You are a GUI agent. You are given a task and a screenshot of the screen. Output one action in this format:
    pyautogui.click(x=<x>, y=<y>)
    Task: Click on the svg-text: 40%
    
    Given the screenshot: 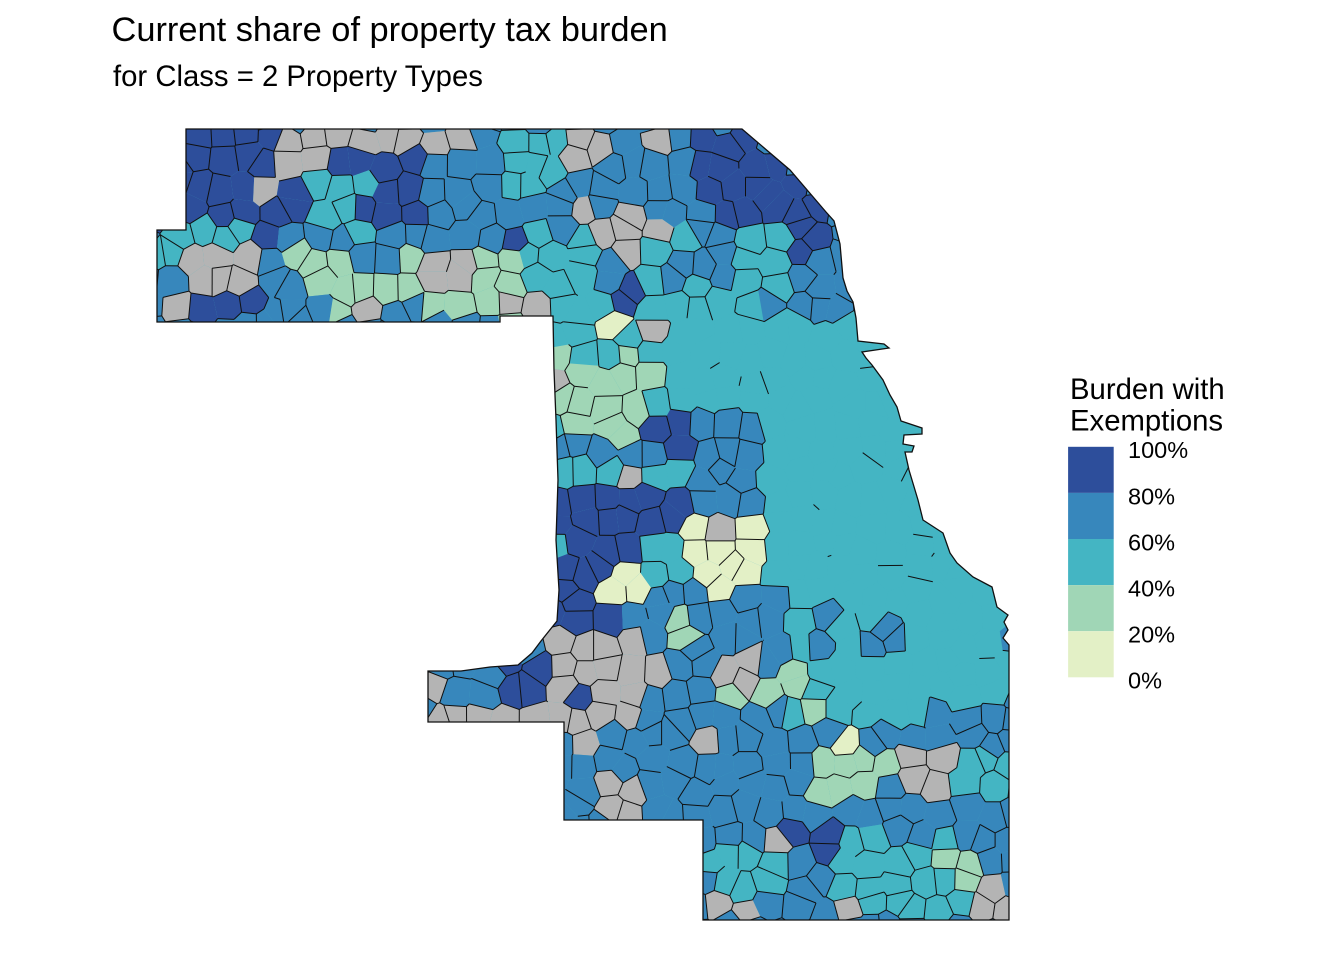 What is the action you would take?
    pyautogui.click(x=1151, y=589)
    